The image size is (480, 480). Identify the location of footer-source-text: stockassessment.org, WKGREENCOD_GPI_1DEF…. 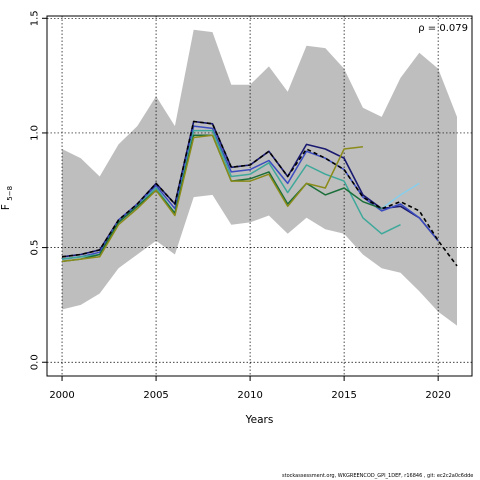
(378, 476).